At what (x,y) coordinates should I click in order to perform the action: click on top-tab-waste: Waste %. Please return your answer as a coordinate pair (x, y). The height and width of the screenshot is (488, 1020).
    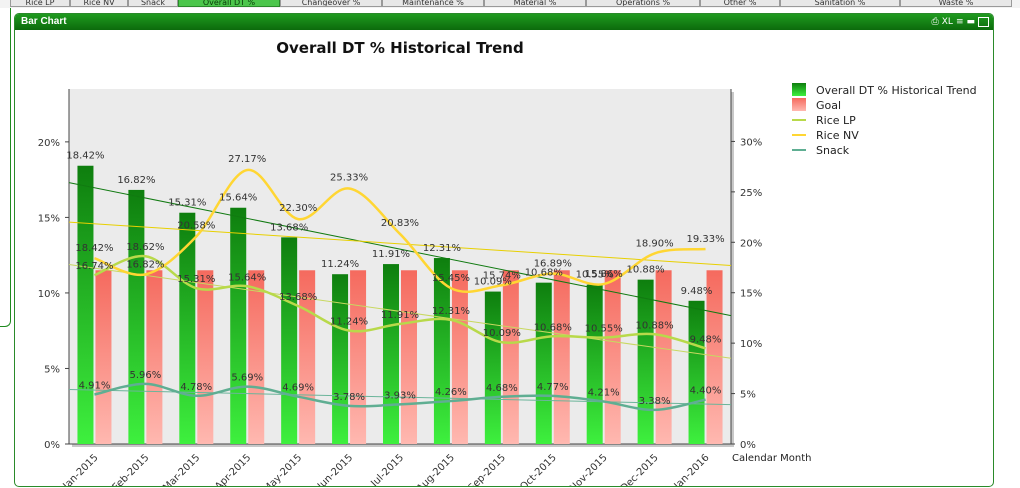
    Looking at the image, I should click on (956, 3).